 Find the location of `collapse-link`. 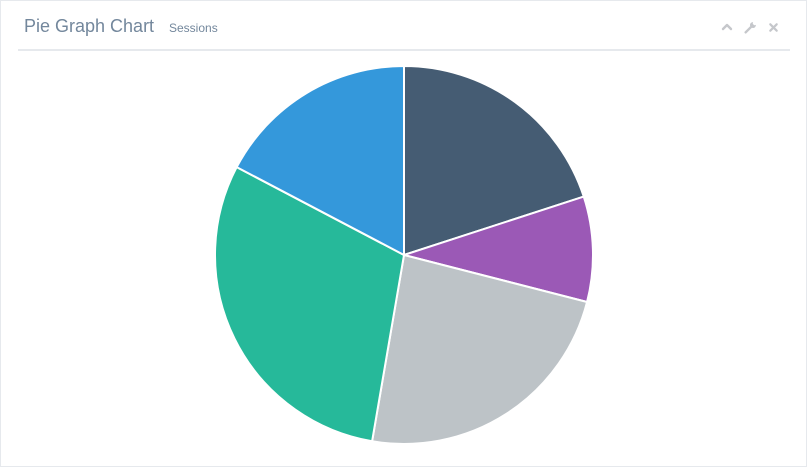

collapse-link is located at coordinates (727, 27).